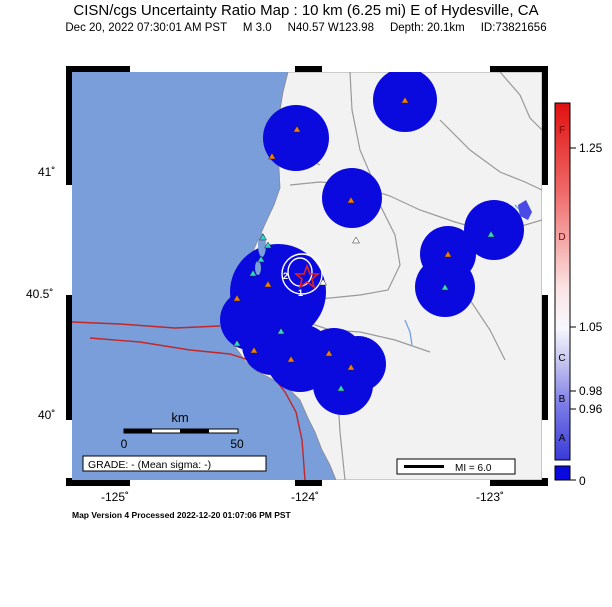 Image resolution: width=612 pixels, height=607 pixels. I want to click on lon-label: -124˚, so click(305, 497).